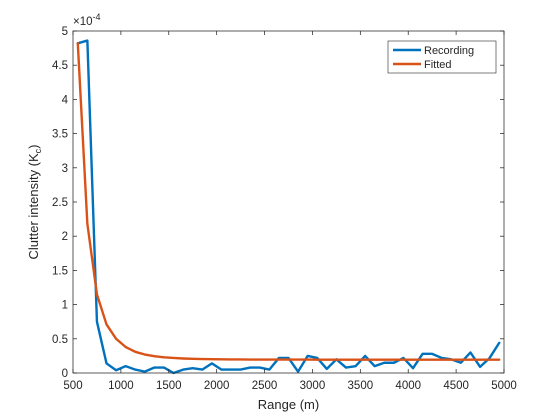  What do you see at coordinates (60, 135) in the screenshot?
I see `y-tick-label: 3.5` at bounding box center [60, 135].